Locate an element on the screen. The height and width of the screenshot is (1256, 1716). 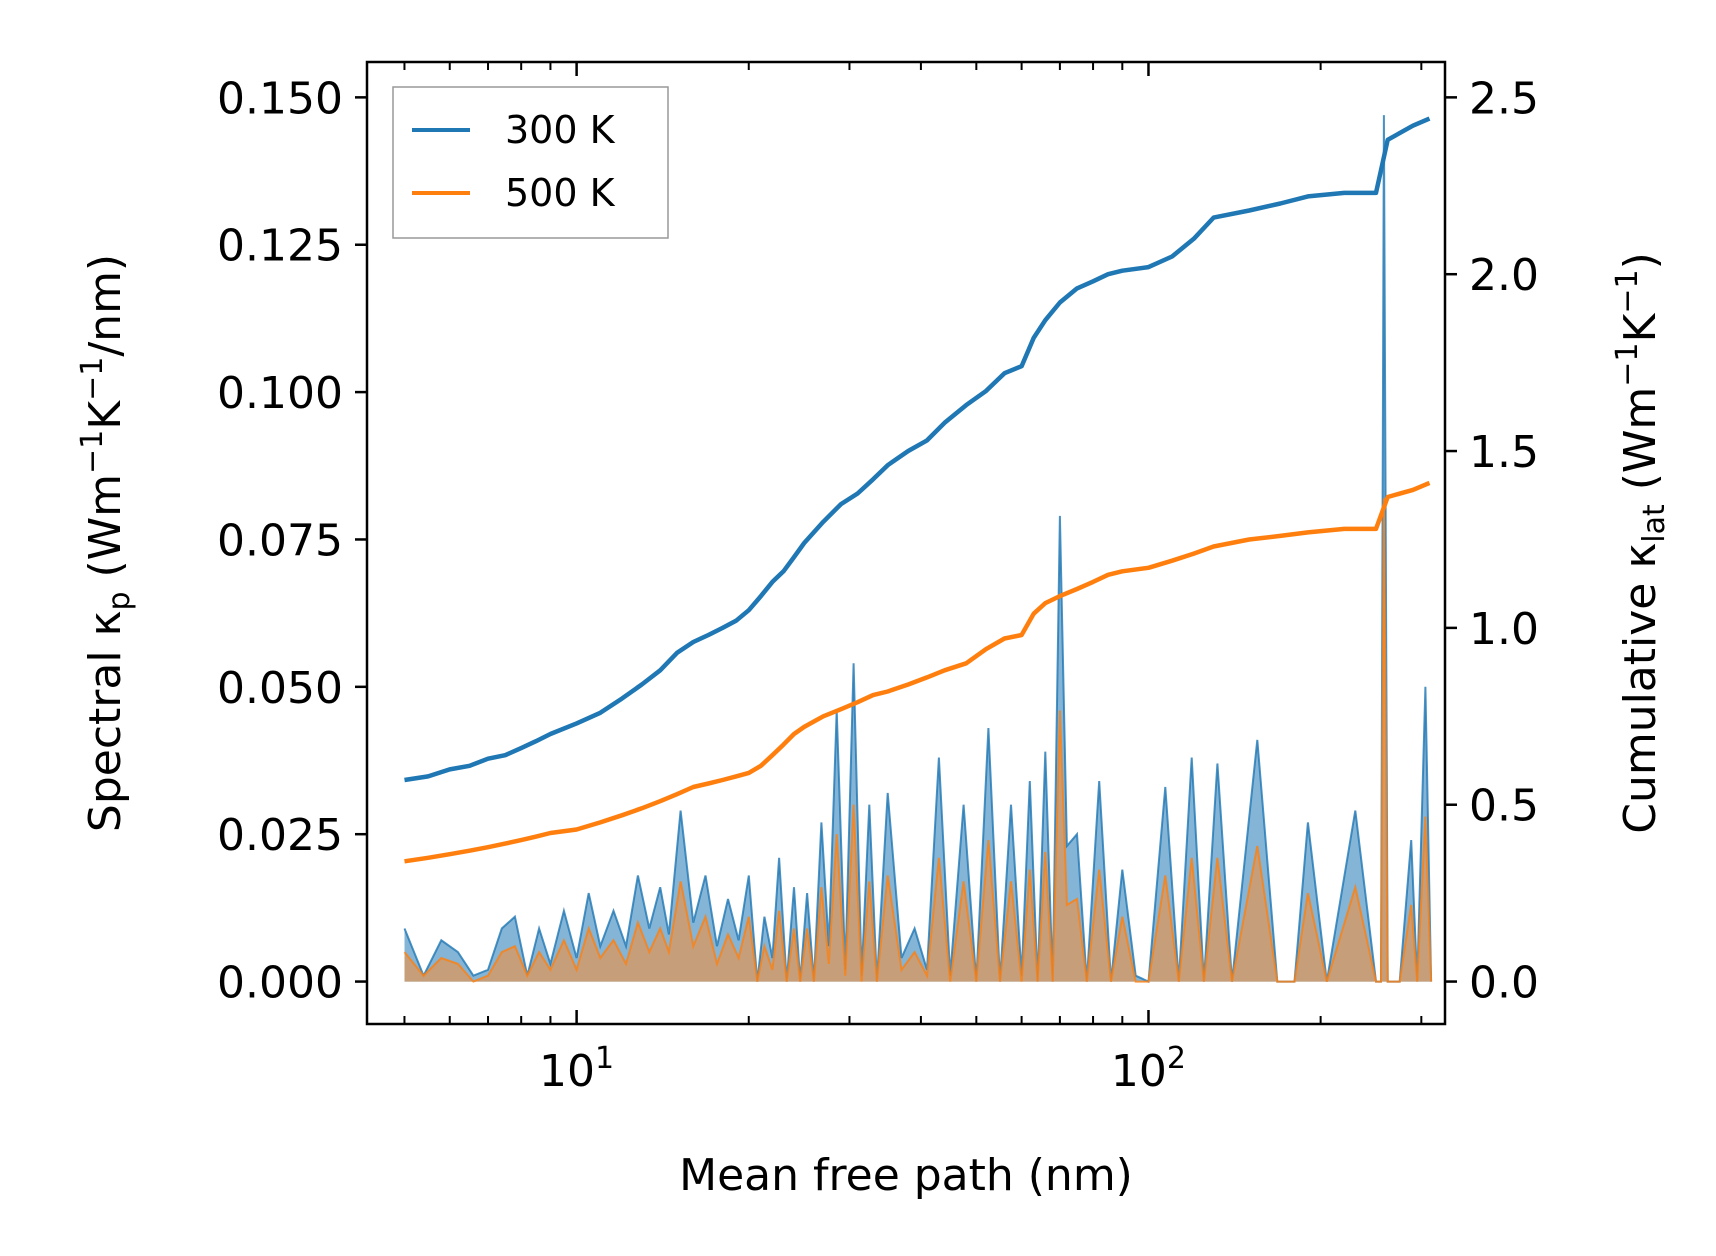
left-label-mid: K is located at coordinates (105, 415).